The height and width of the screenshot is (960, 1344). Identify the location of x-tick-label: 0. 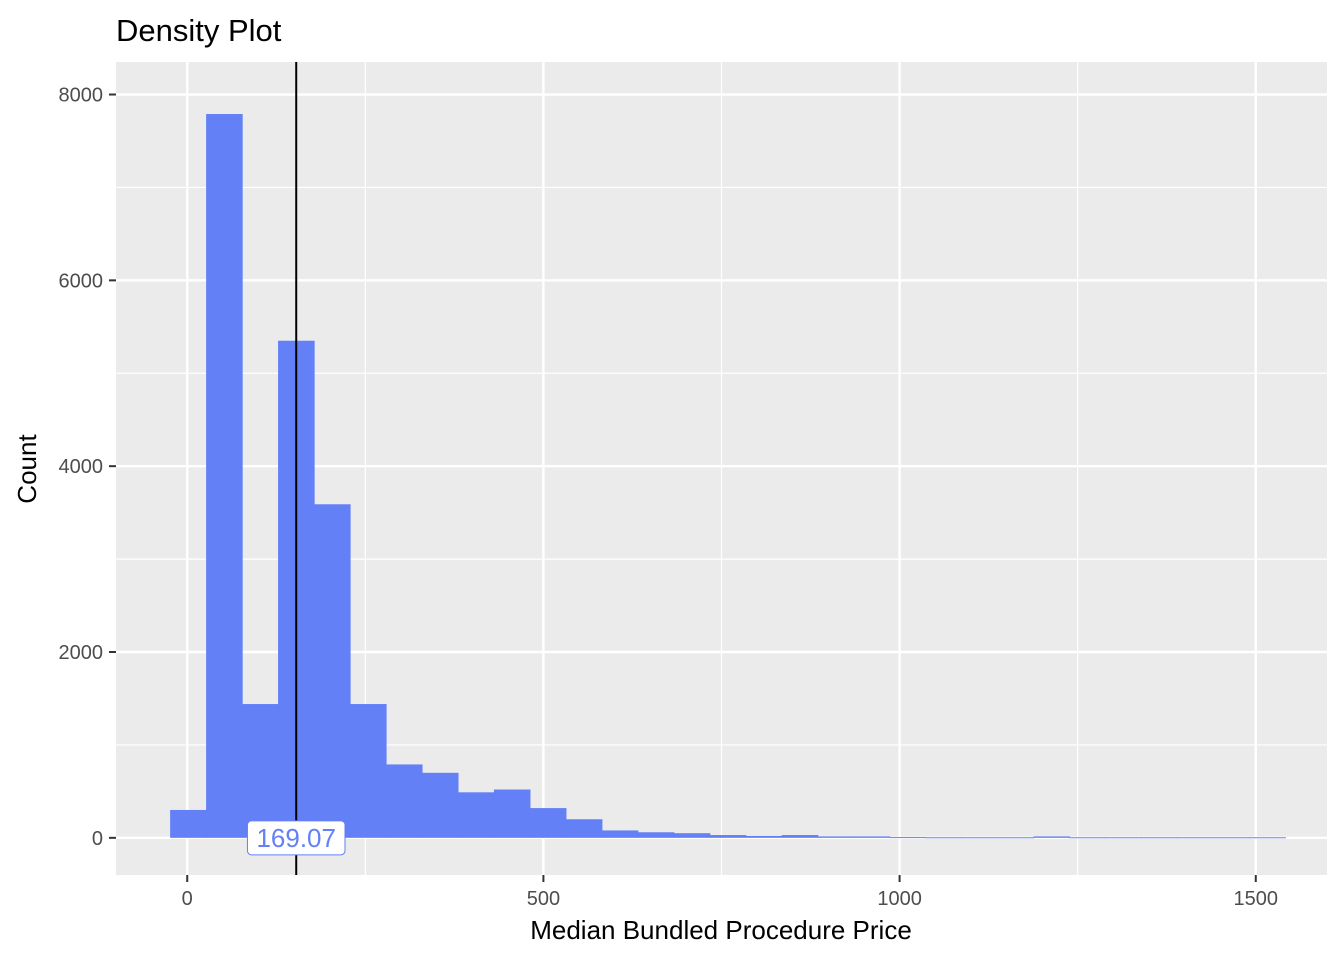
(187, 899).